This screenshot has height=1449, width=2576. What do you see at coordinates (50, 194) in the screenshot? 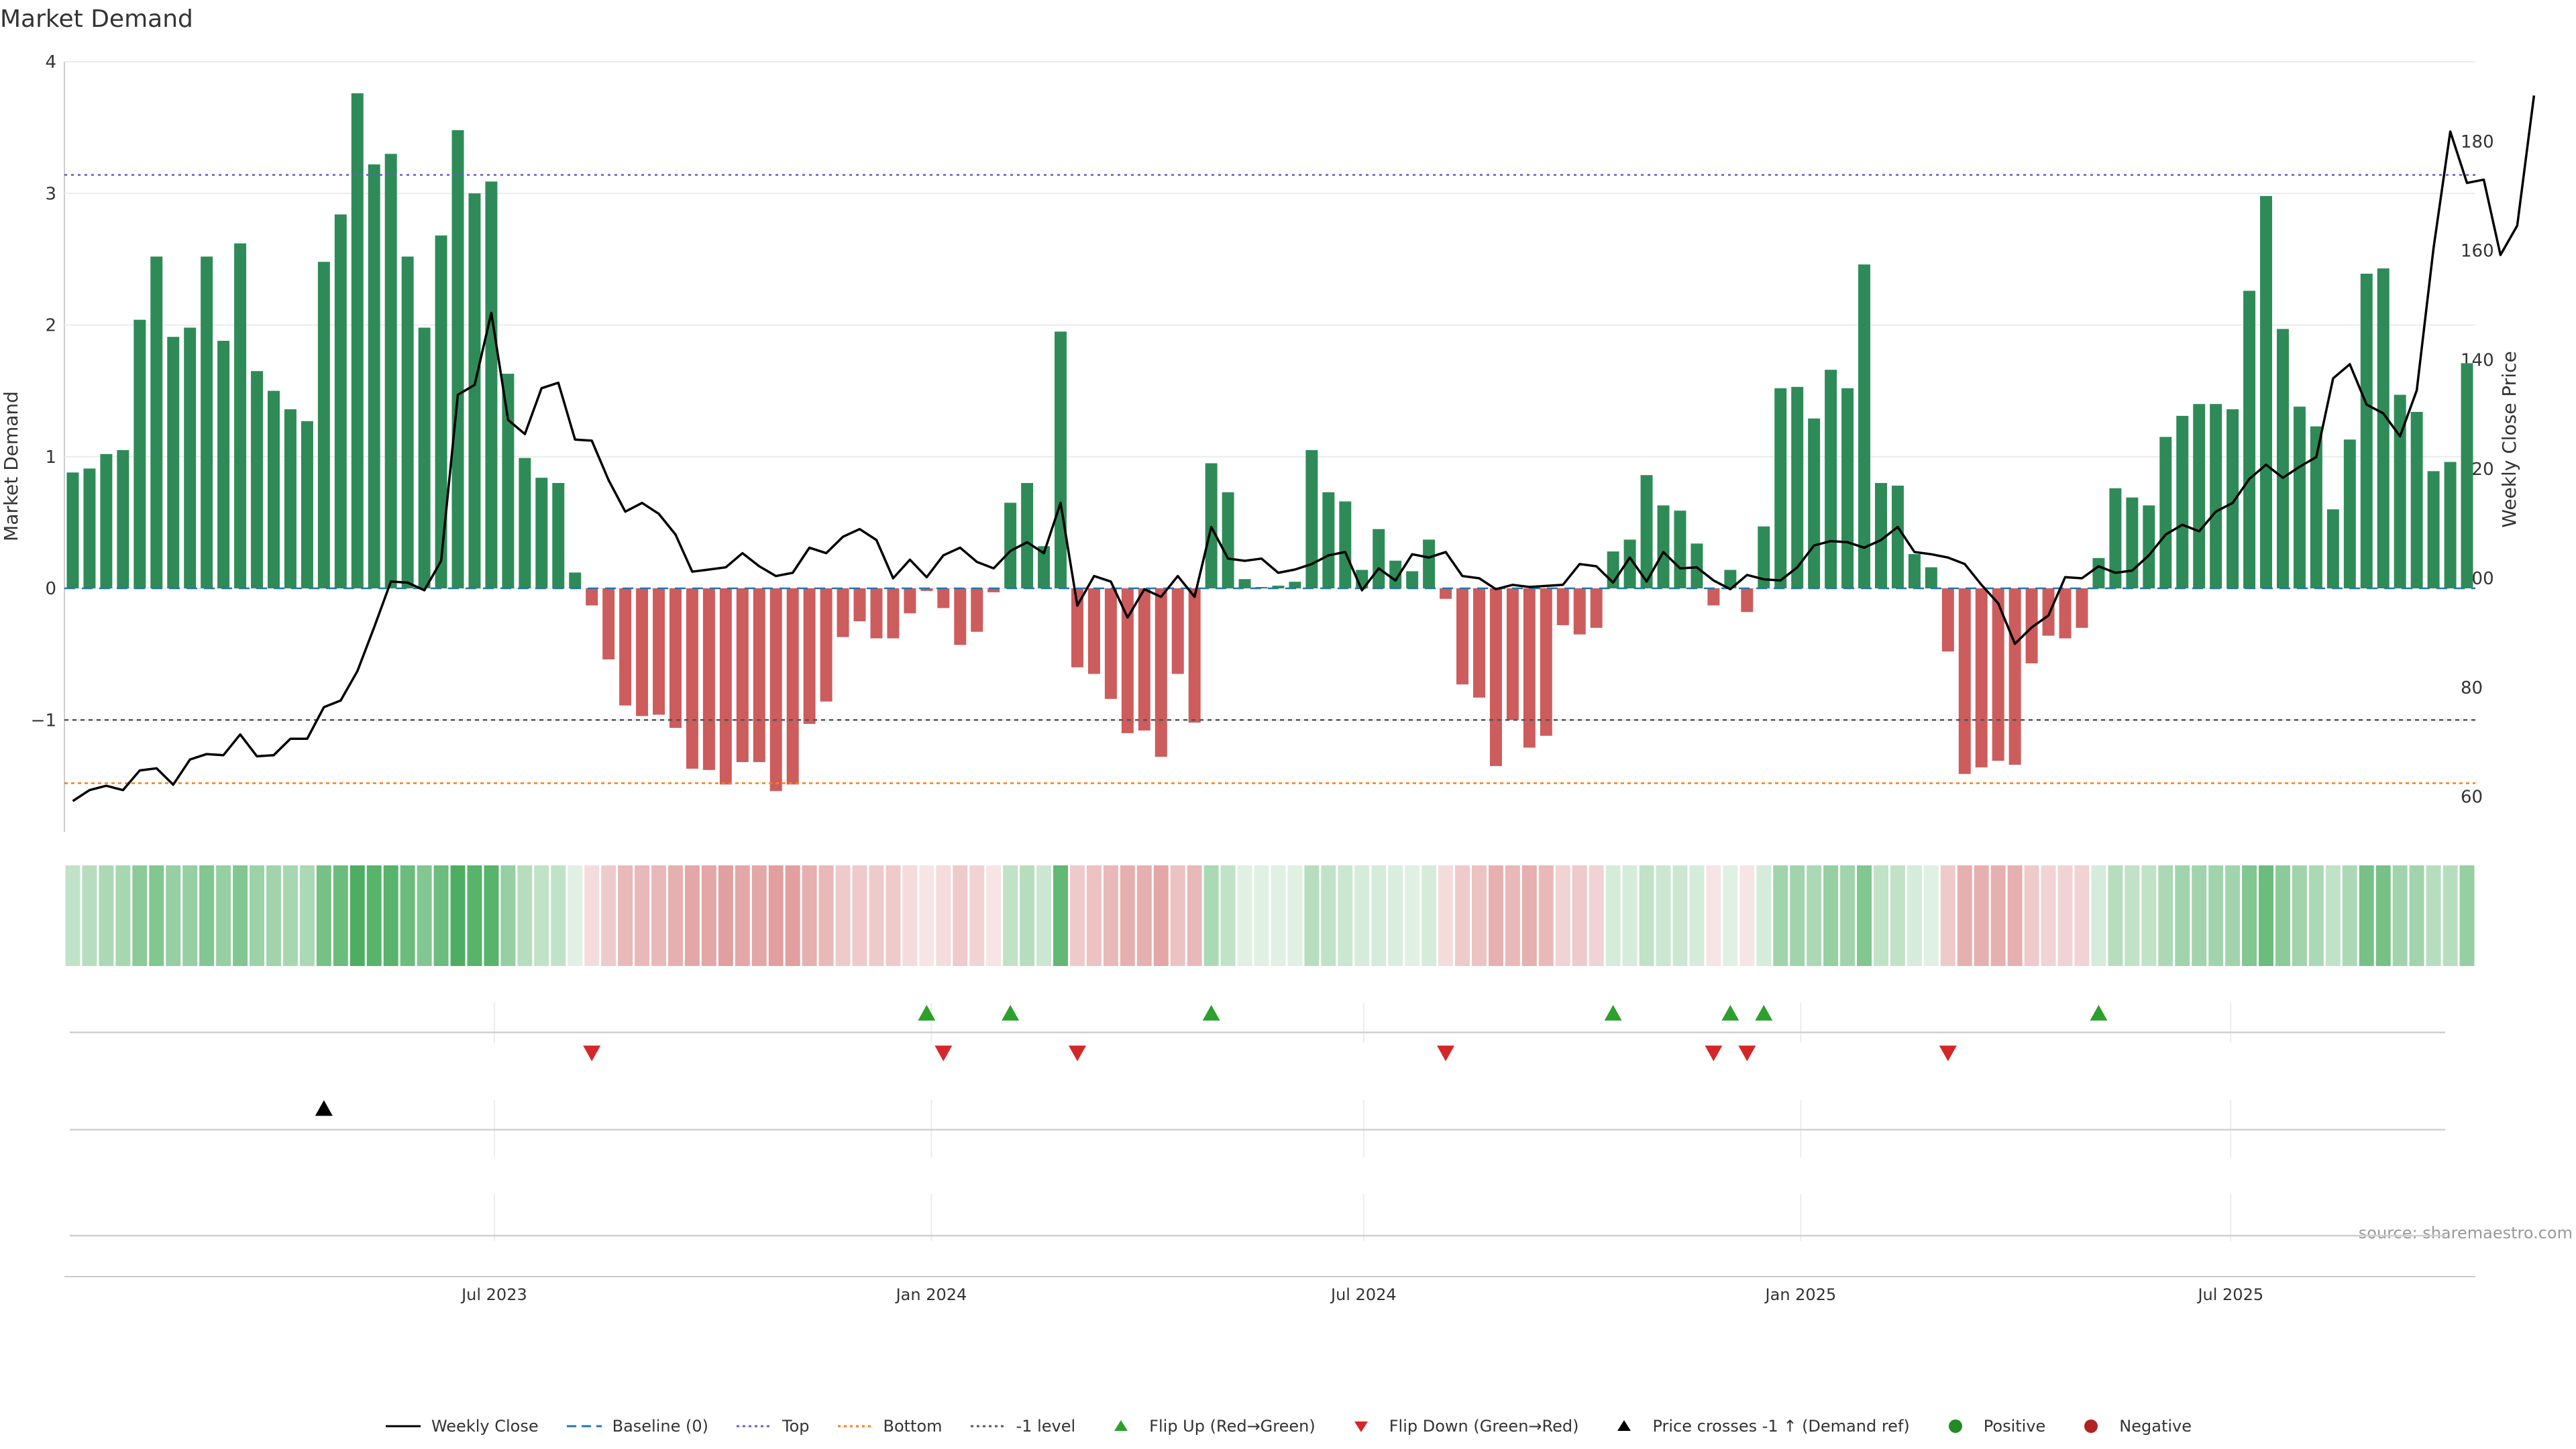
I see `y-tick-label: 3` at bounding box center [50, 194].